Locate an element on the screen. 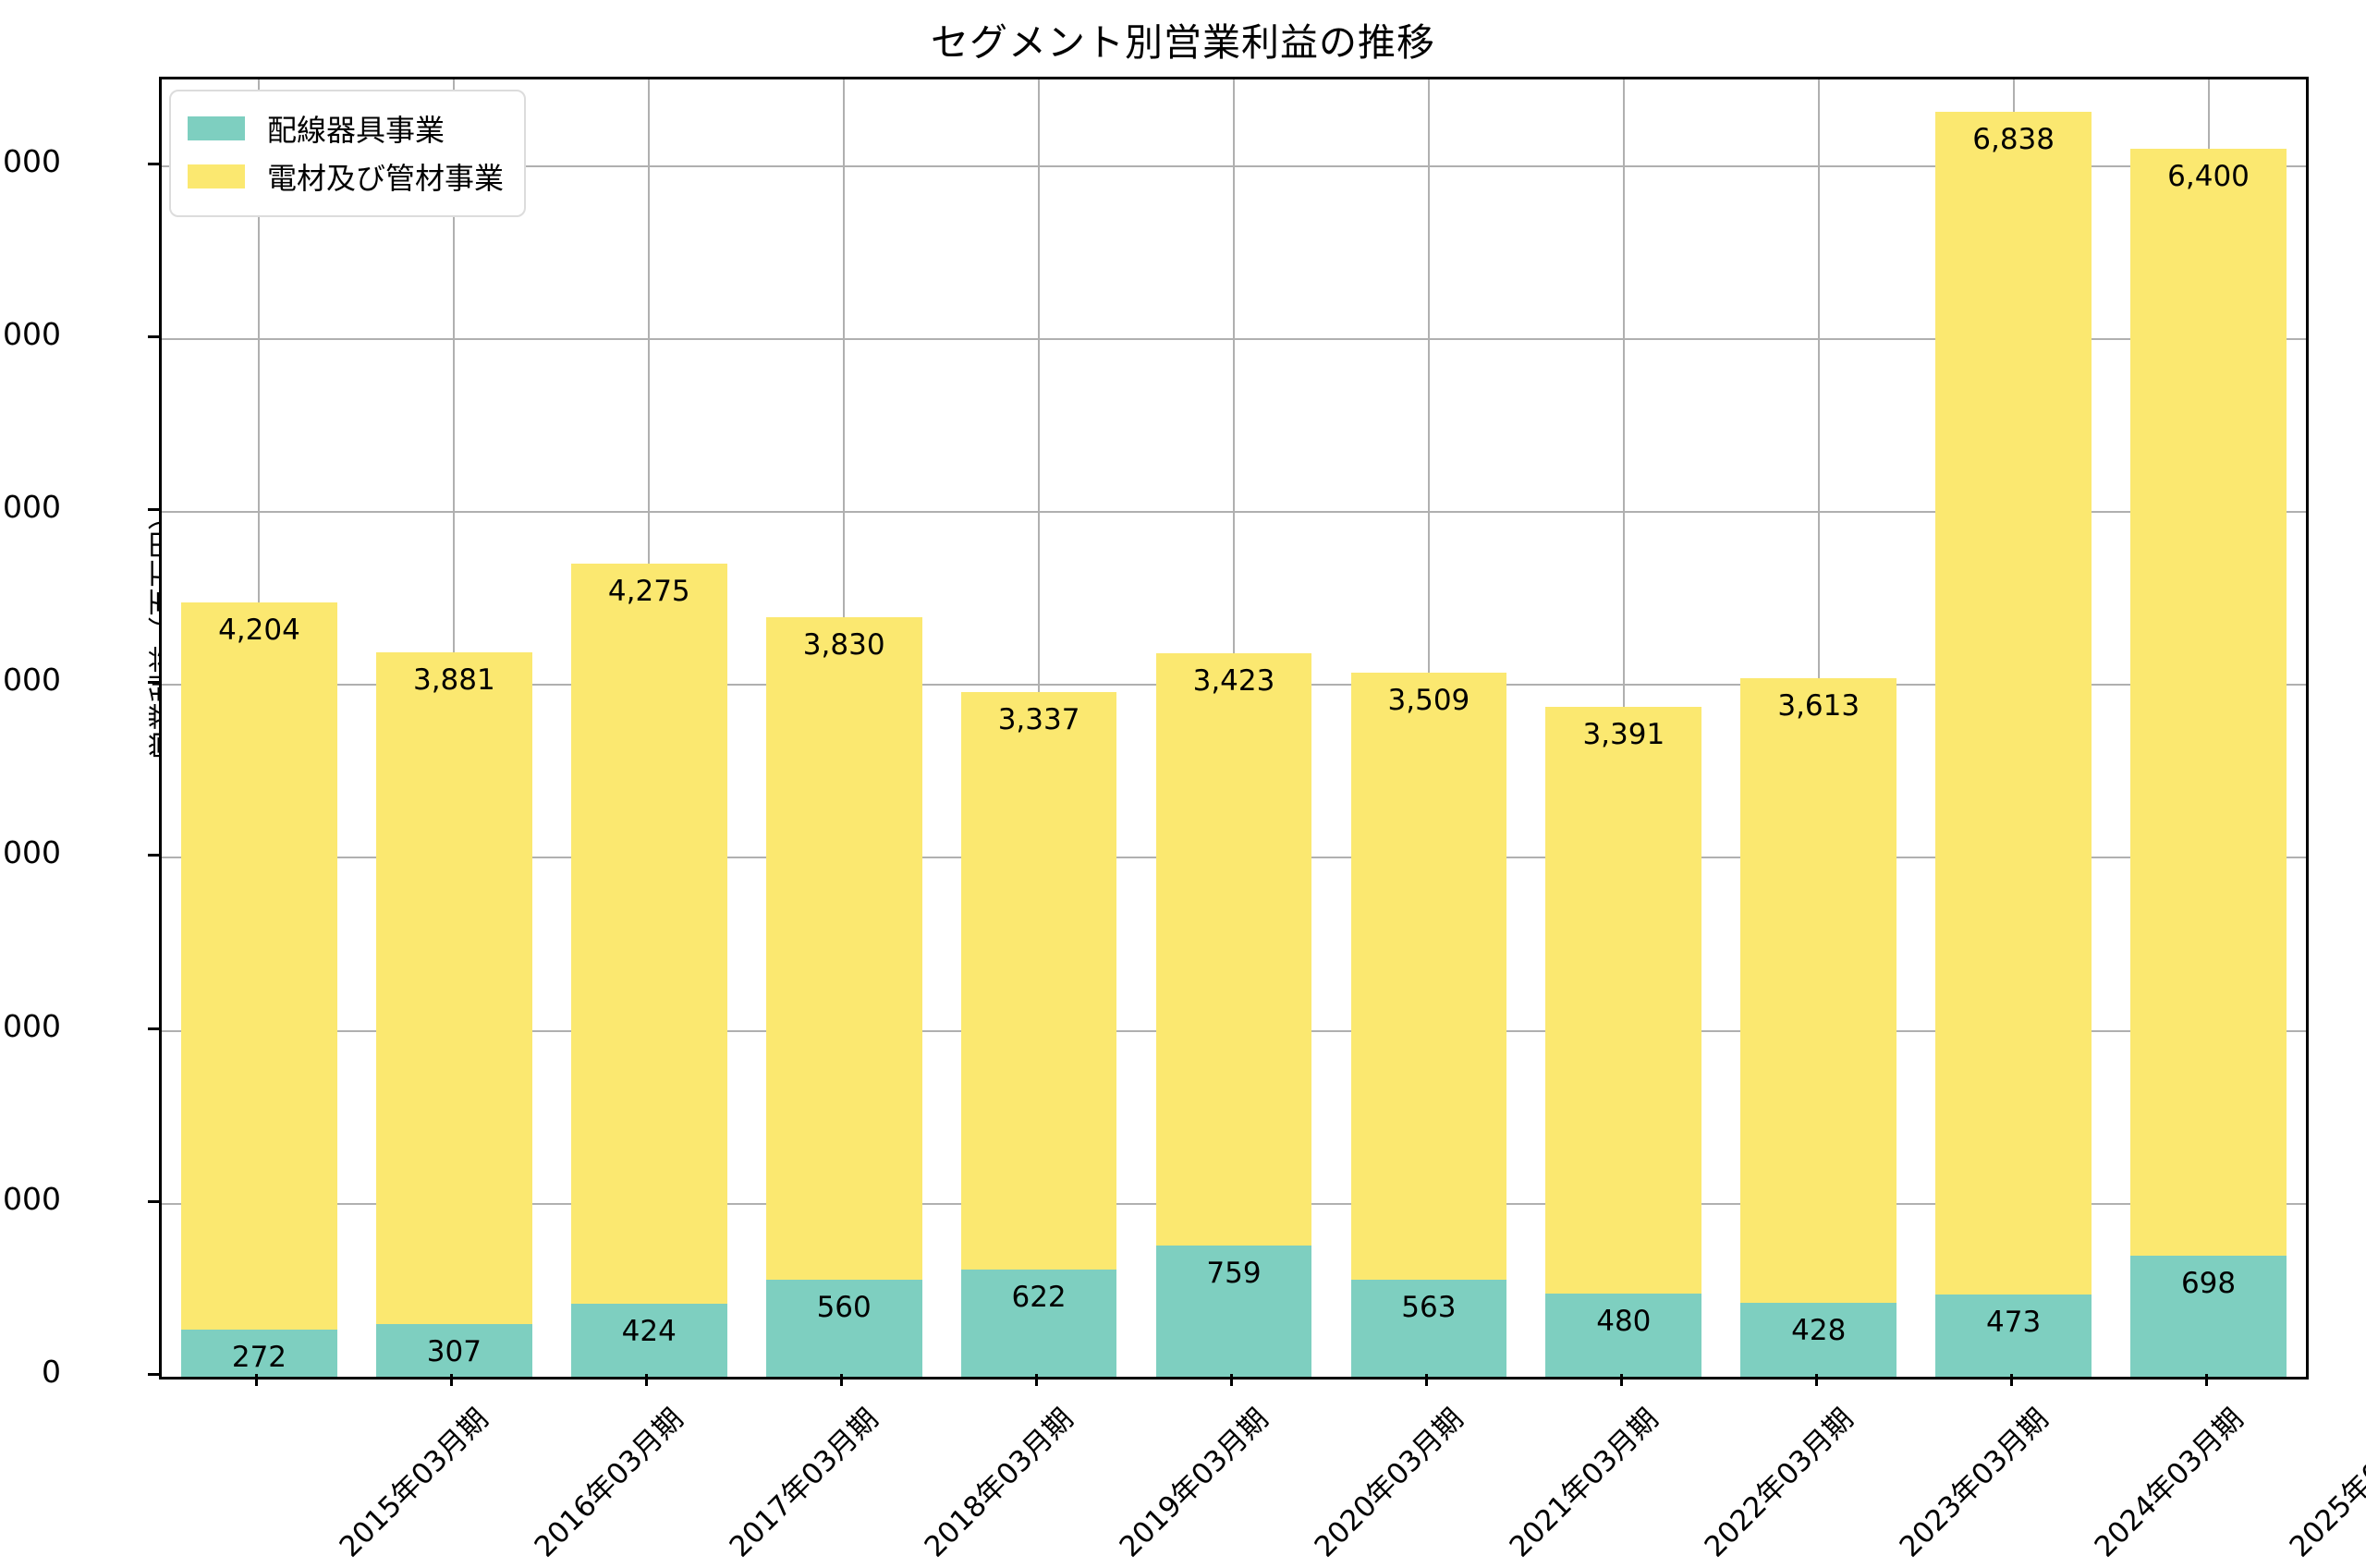  chart-legend: 配線器具事業 電材及び管材事業 is located at coordinates (348, 153).